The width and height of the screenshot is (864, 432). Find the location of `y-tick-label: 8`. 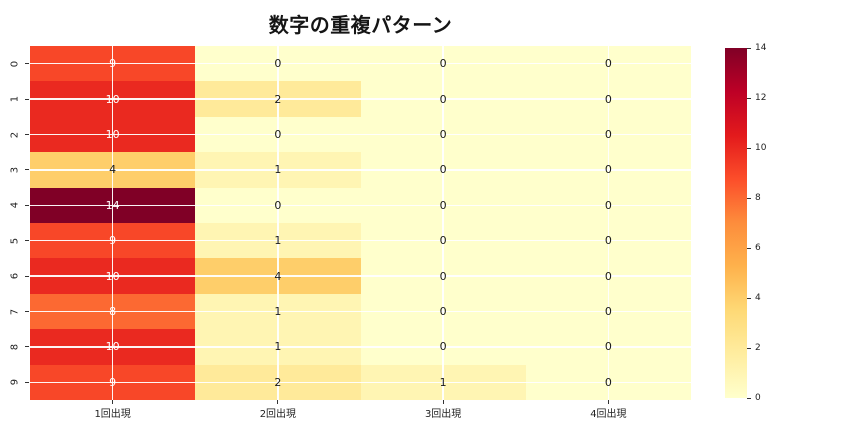

y-tick-label: 8 is located at coordinates (15, 347).